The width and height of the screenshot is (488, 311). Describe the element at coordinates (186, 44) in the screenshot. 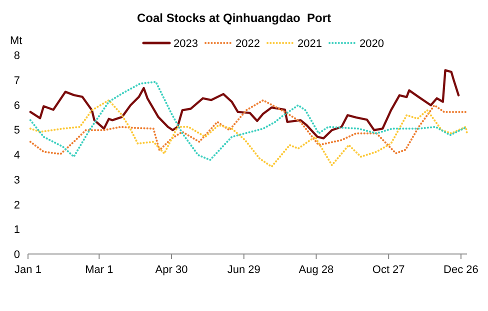

I see `legend-label: 2023` at that location.